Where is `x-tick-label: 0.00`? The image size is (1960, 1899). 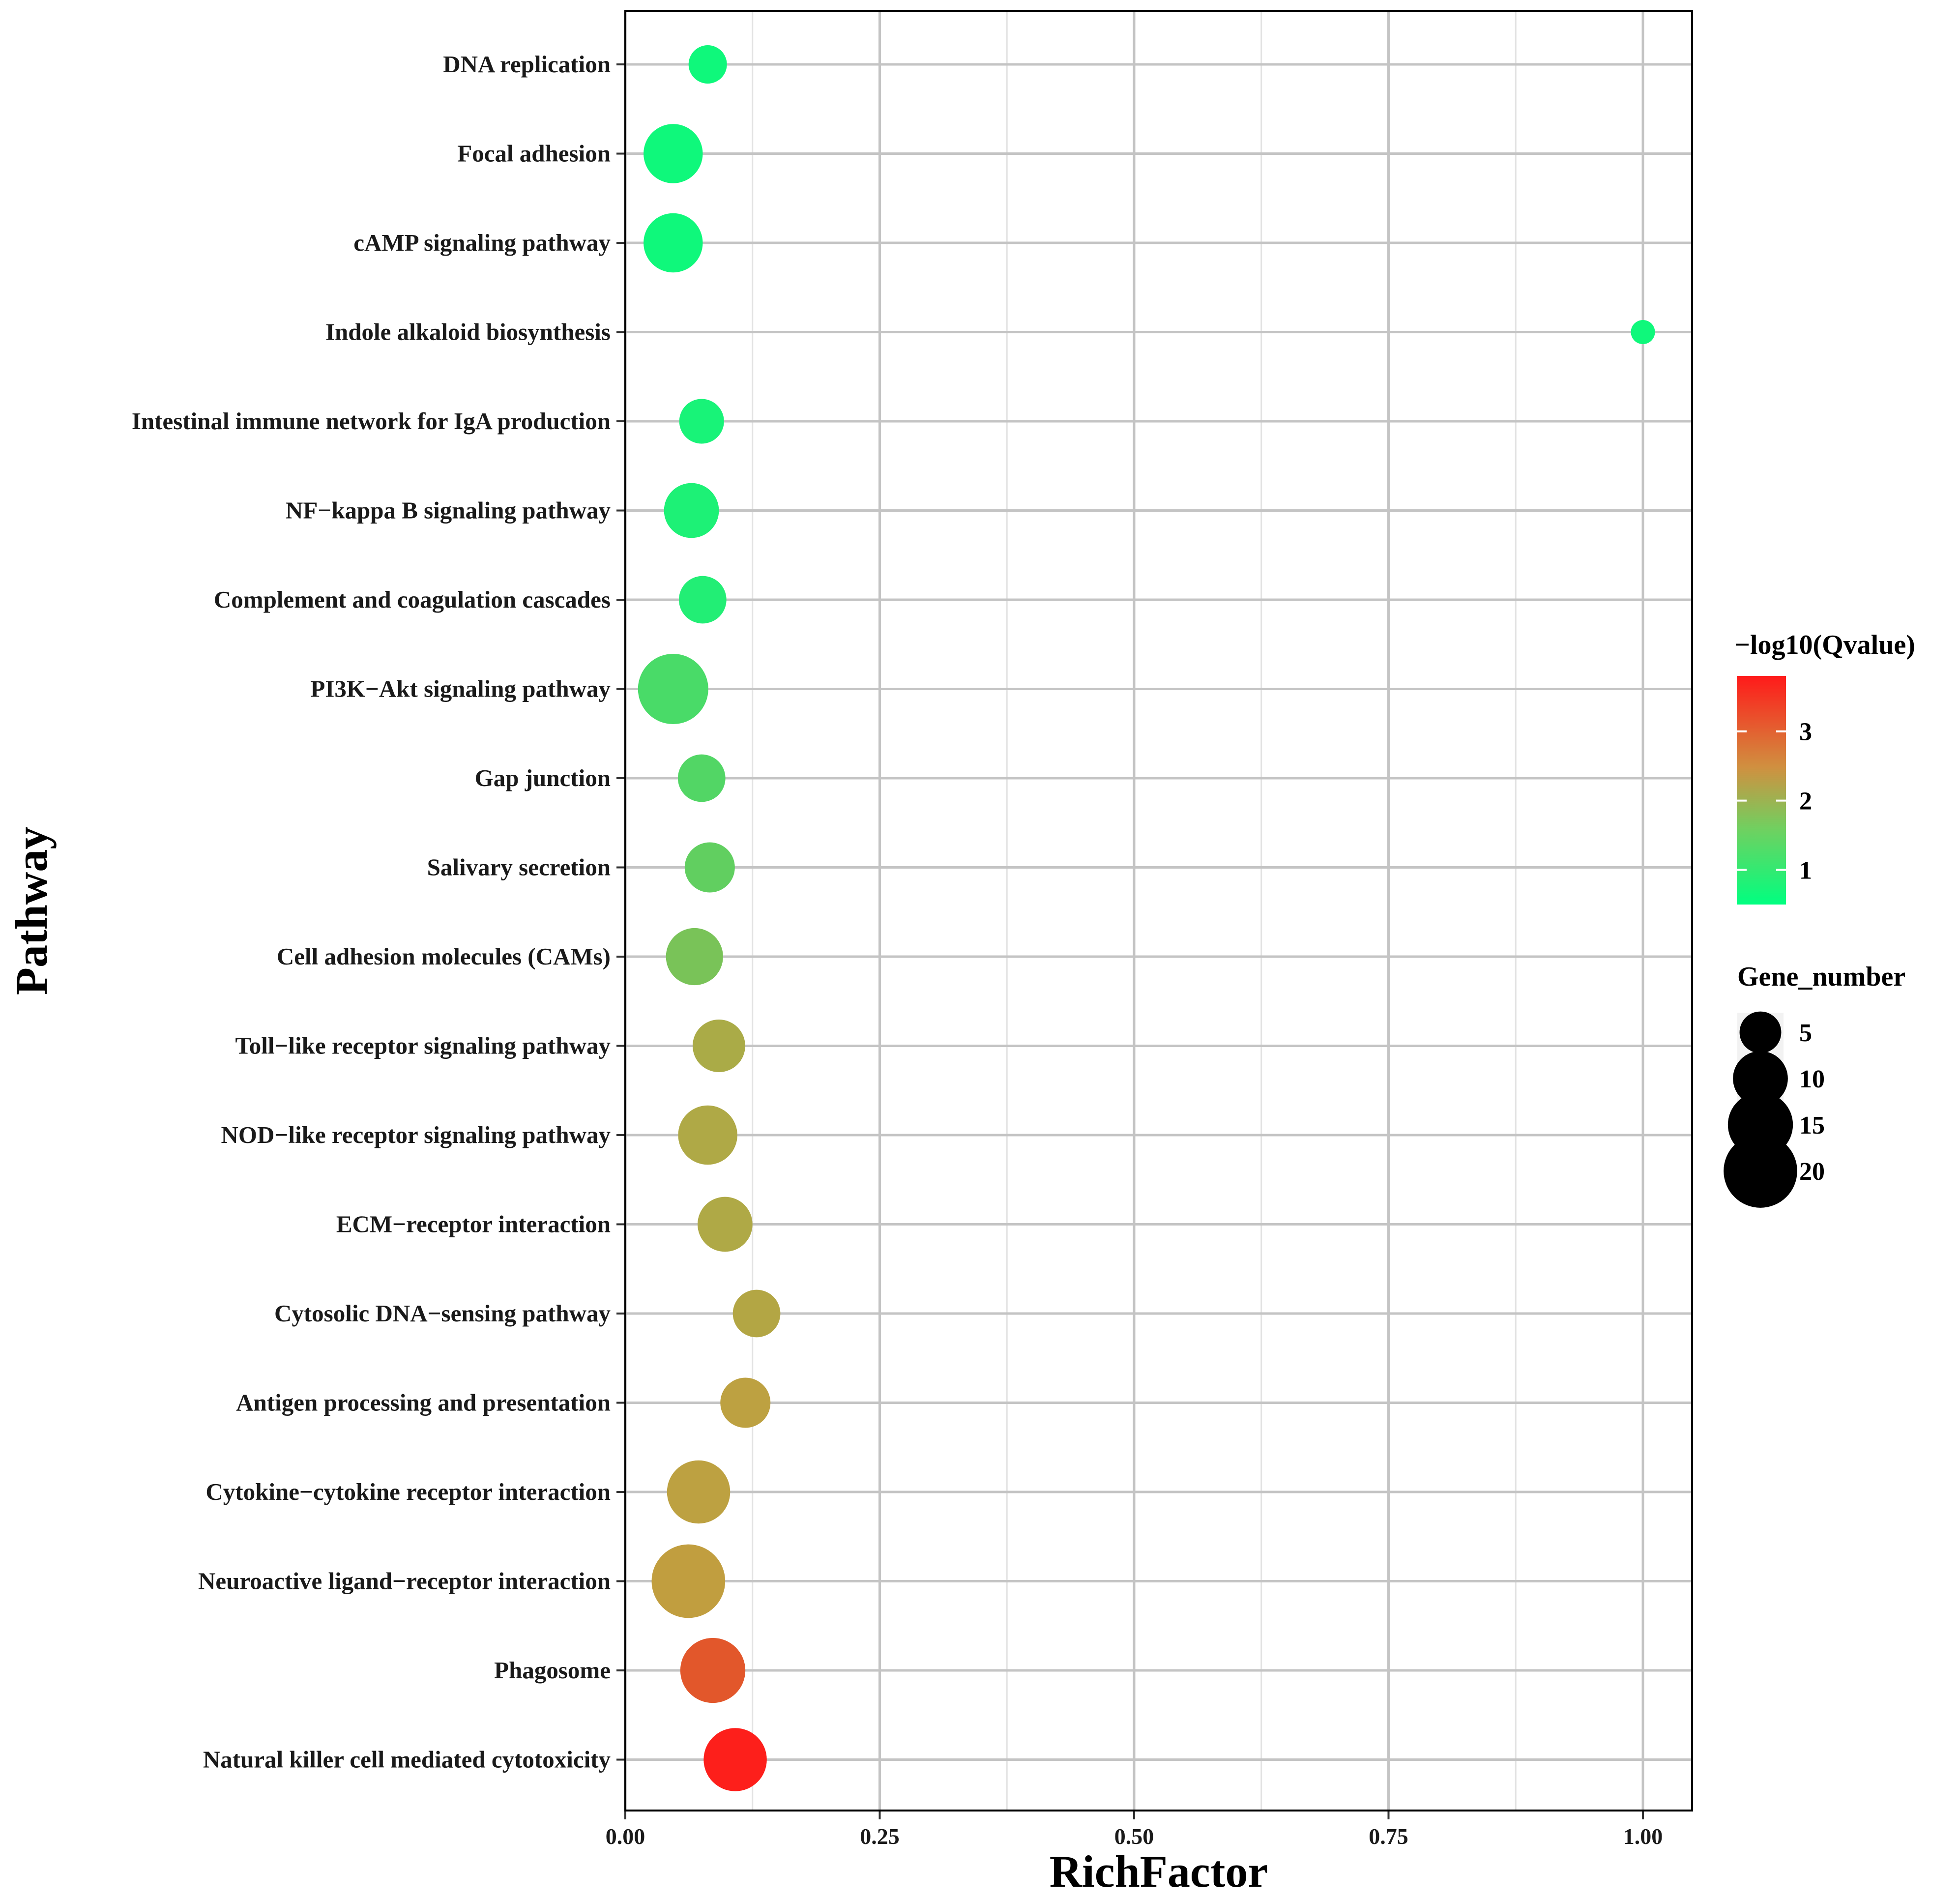
x-tick-label: 0.00 is located at coordinates (625, 1836).